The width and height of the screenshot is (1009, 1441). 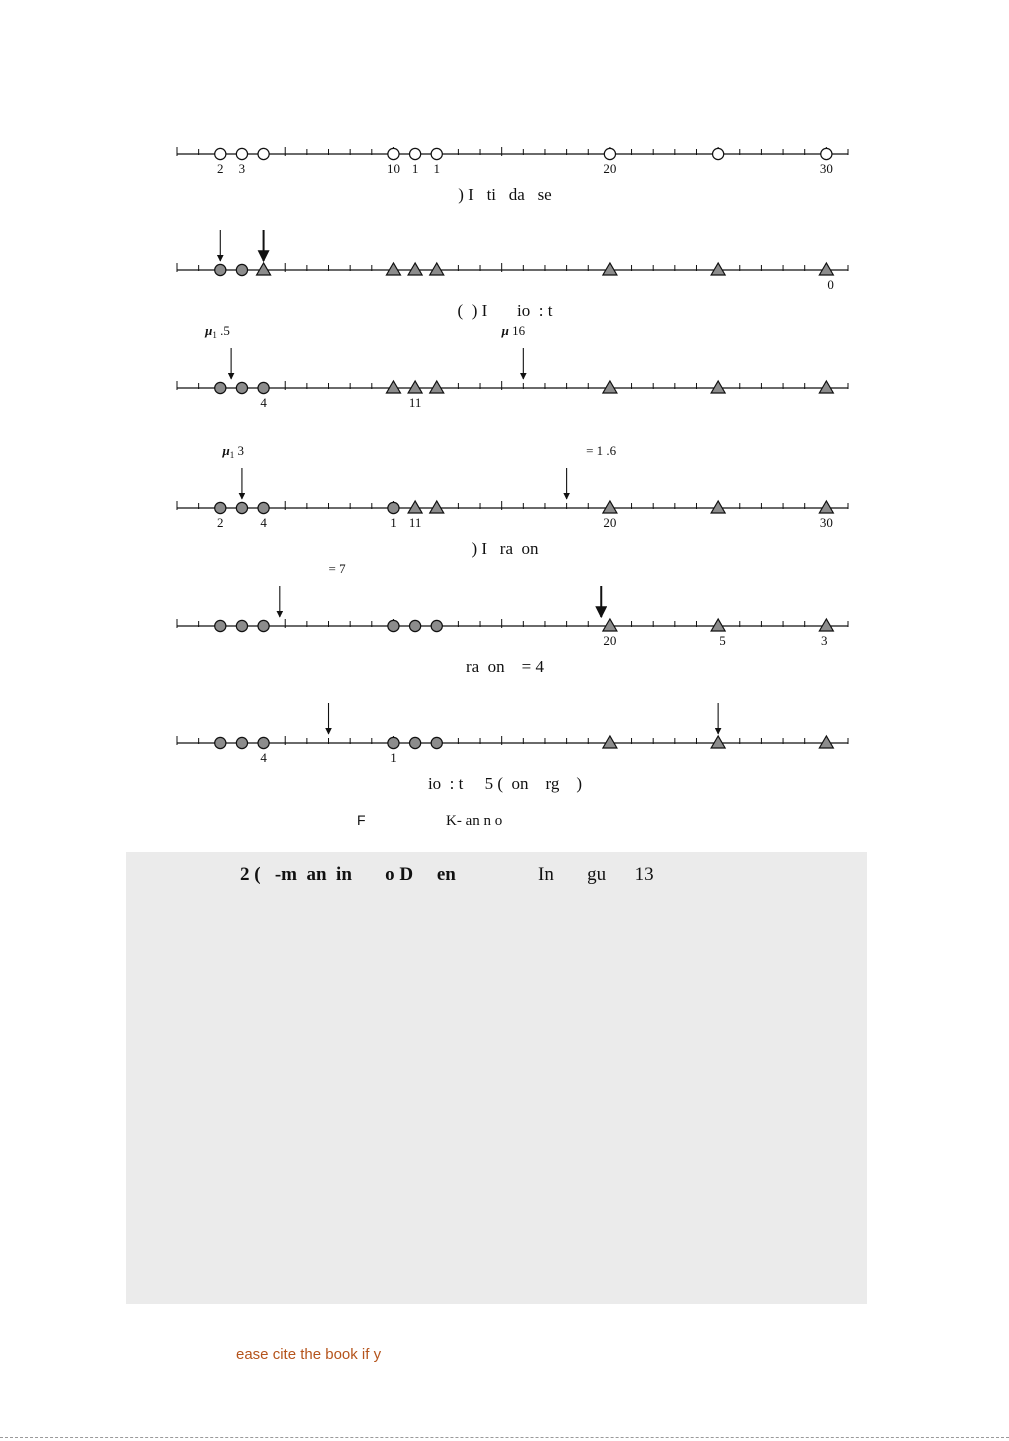 What do you see at coordinates (361, 820) in the screenshot?
I see `figure-caption-prefix: F` at bounding box center [361, 820].